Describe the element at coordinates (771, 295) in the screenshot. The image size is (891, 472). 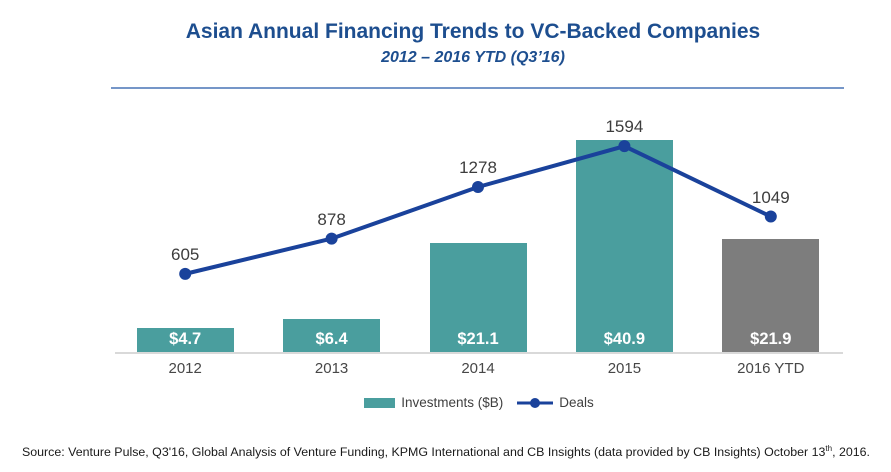
I see `bar-2016-ytd` at that location.